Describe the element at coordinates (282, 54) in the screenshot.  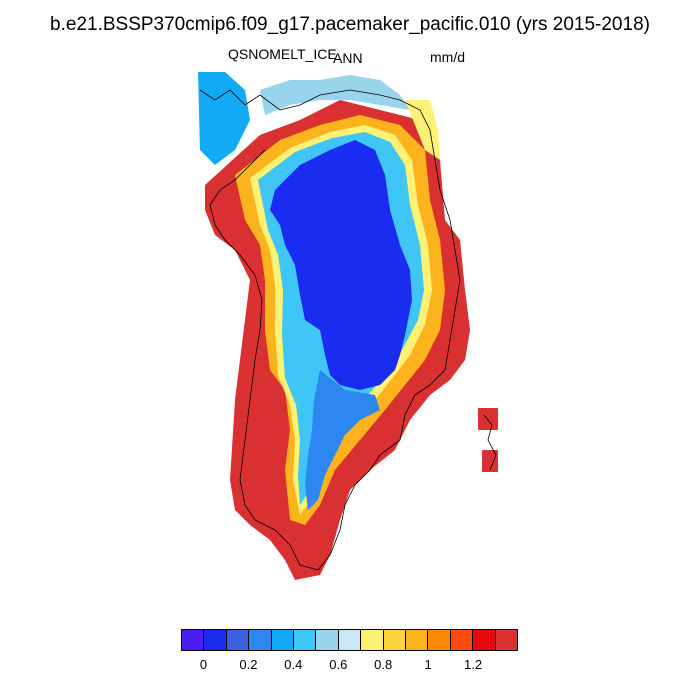
I see `variable-label: QSNOMELT_ICE` at that location.